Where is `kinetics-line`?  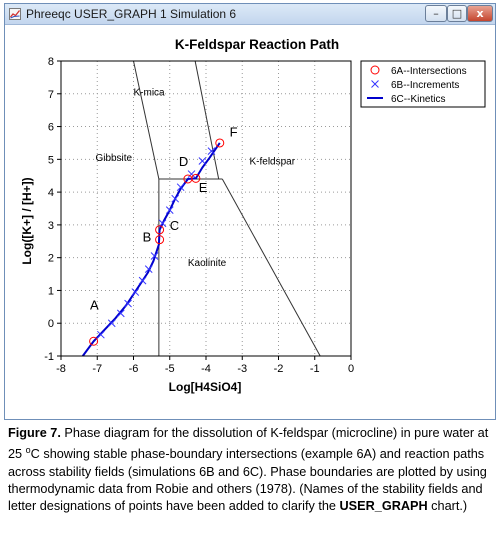
kinetics-line is located at coordinates (151, 249).